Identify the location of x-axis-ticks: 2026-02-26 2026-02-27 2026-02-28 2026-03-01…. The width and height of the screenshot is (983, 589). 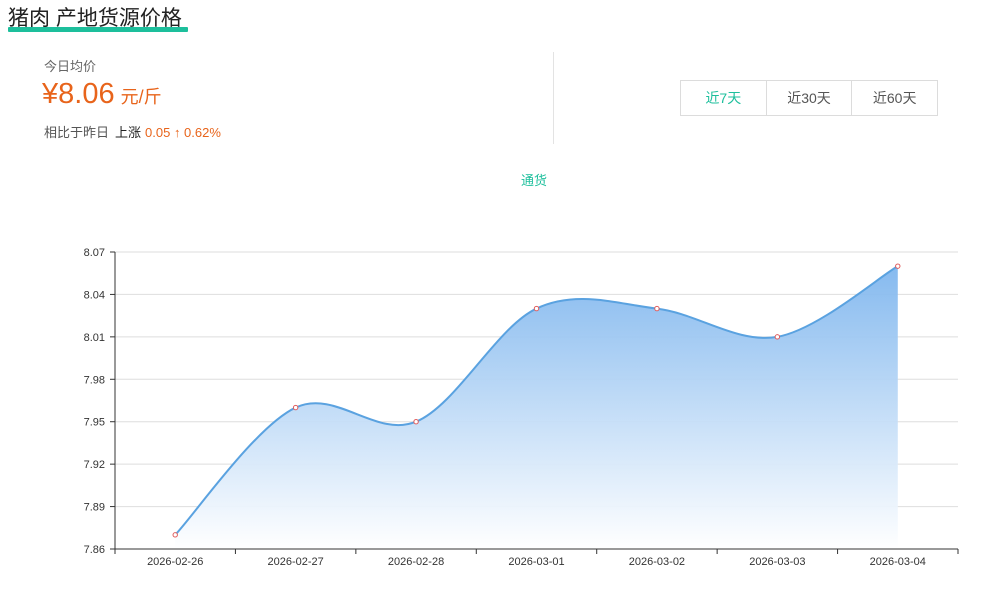
(536, 558).